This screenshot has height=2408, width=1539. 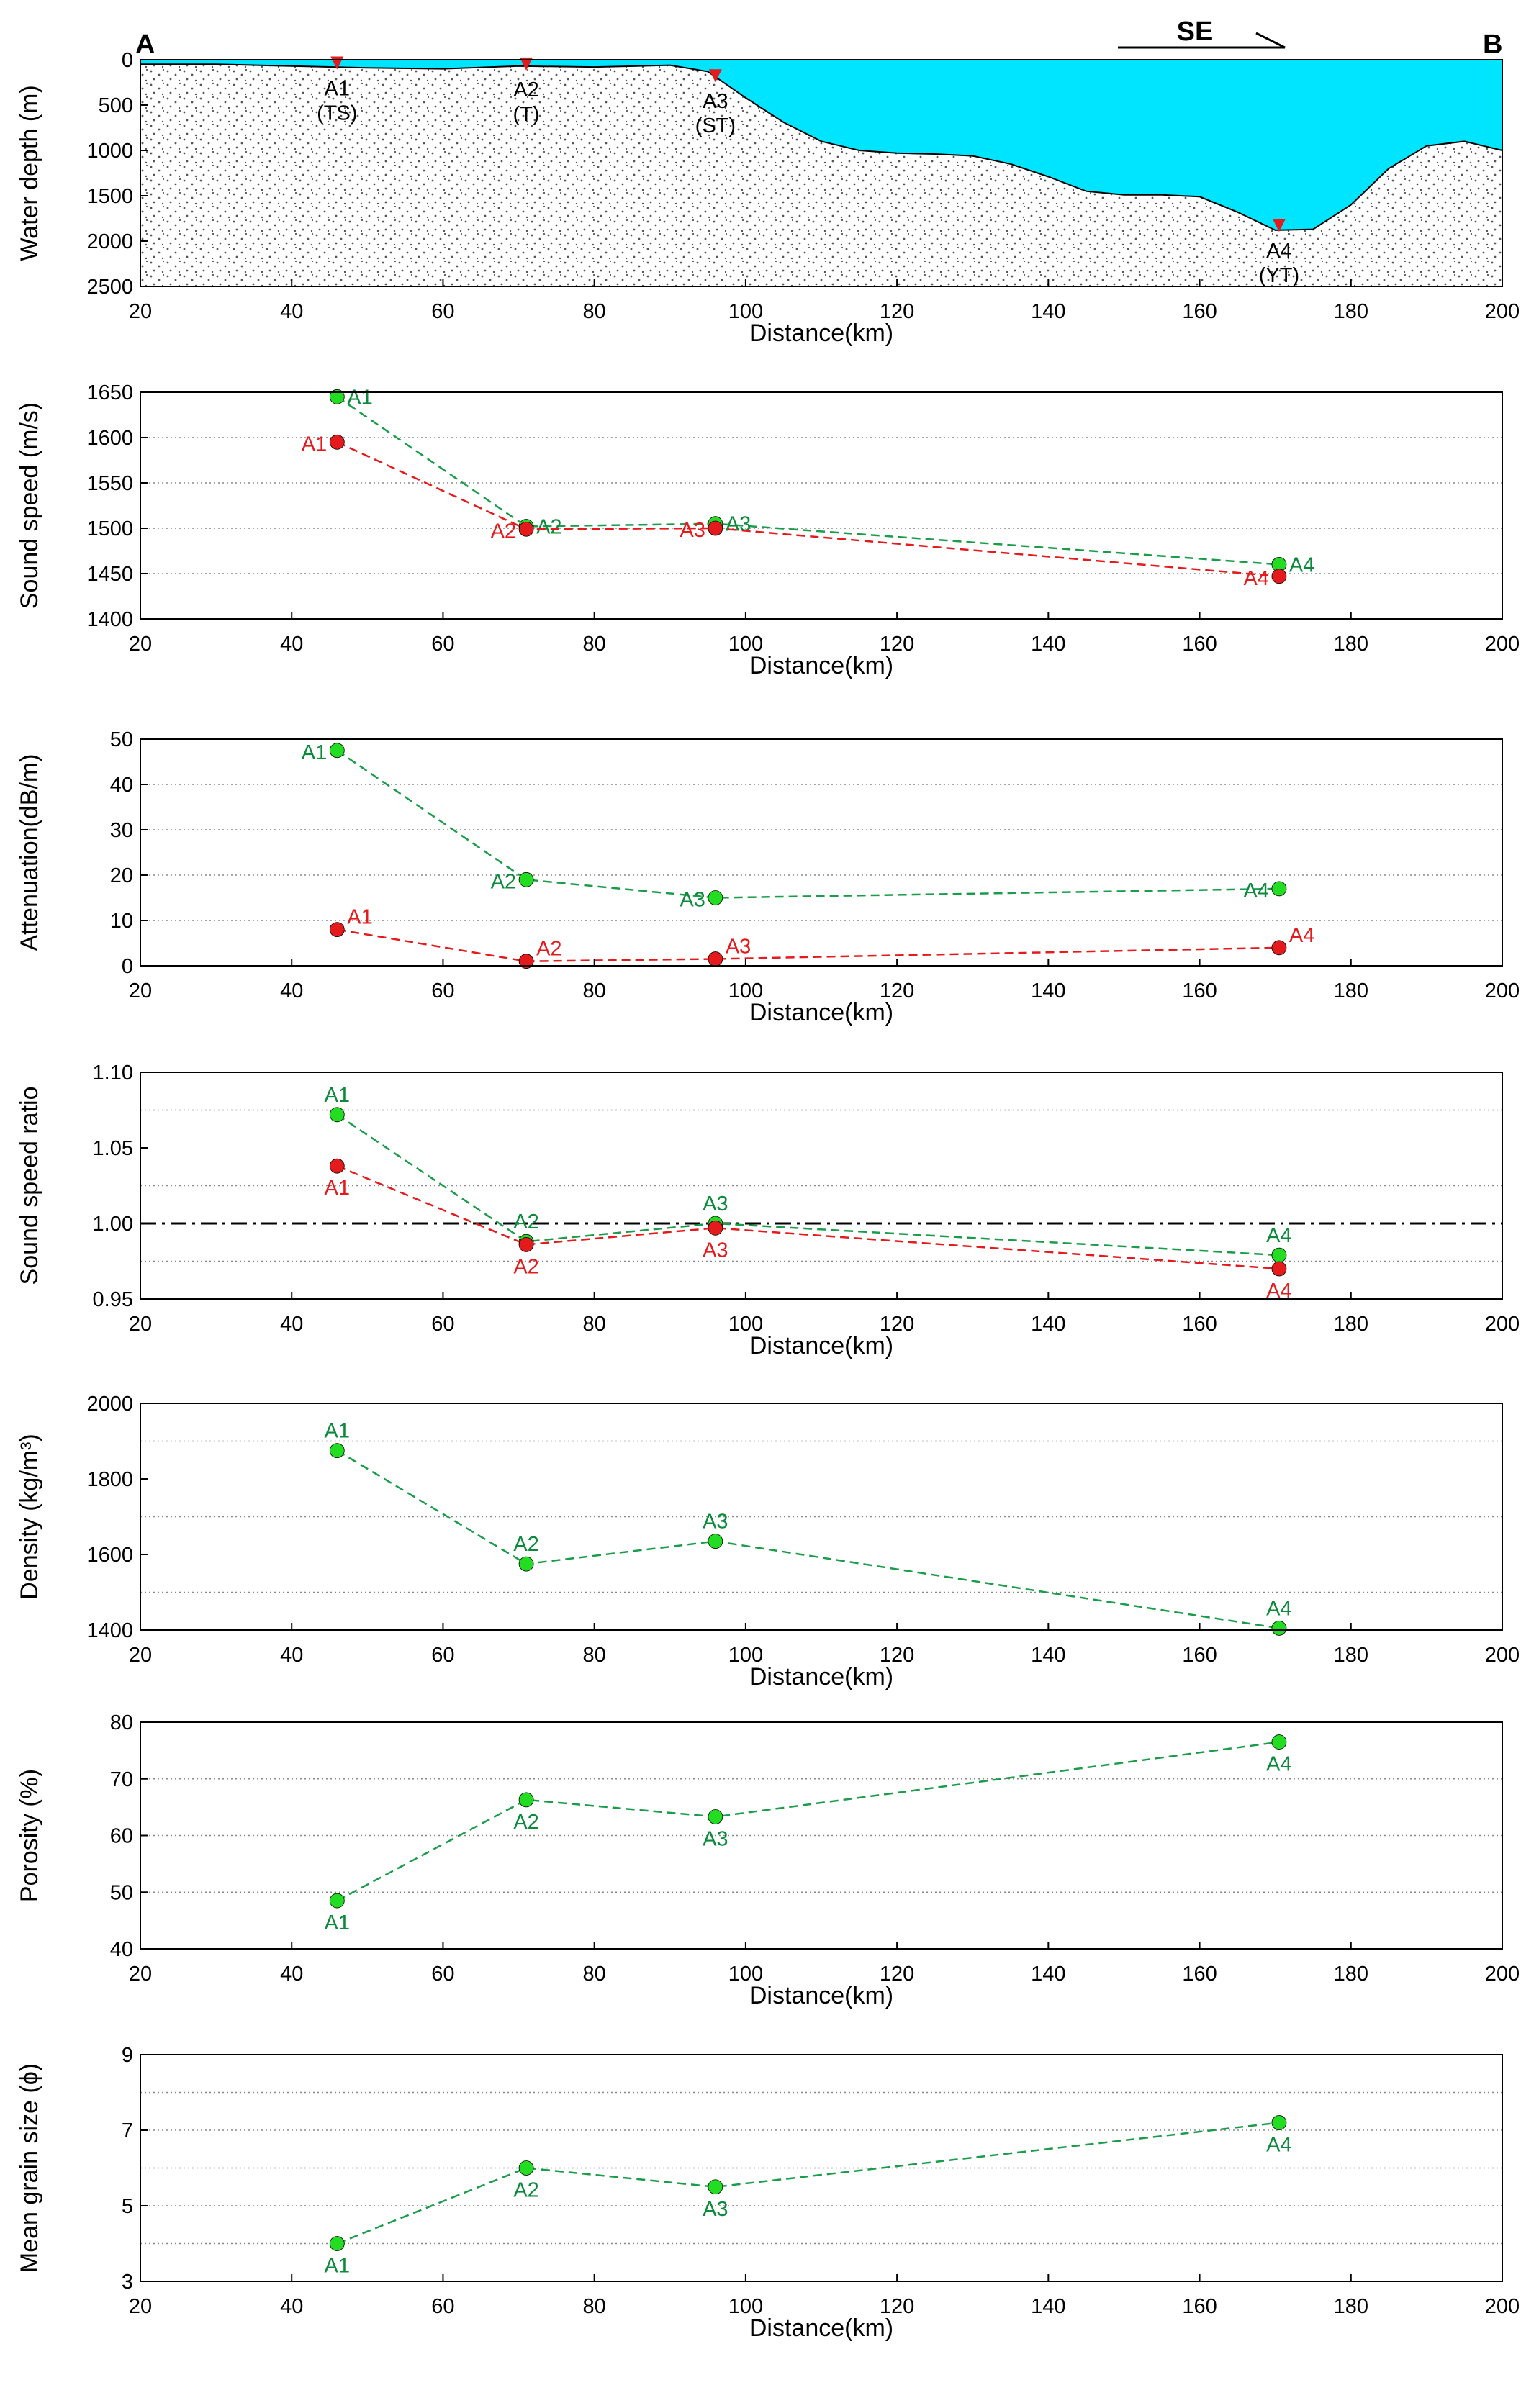 I want to click on y-tick-label: 2500, so click(x=109, y=287).